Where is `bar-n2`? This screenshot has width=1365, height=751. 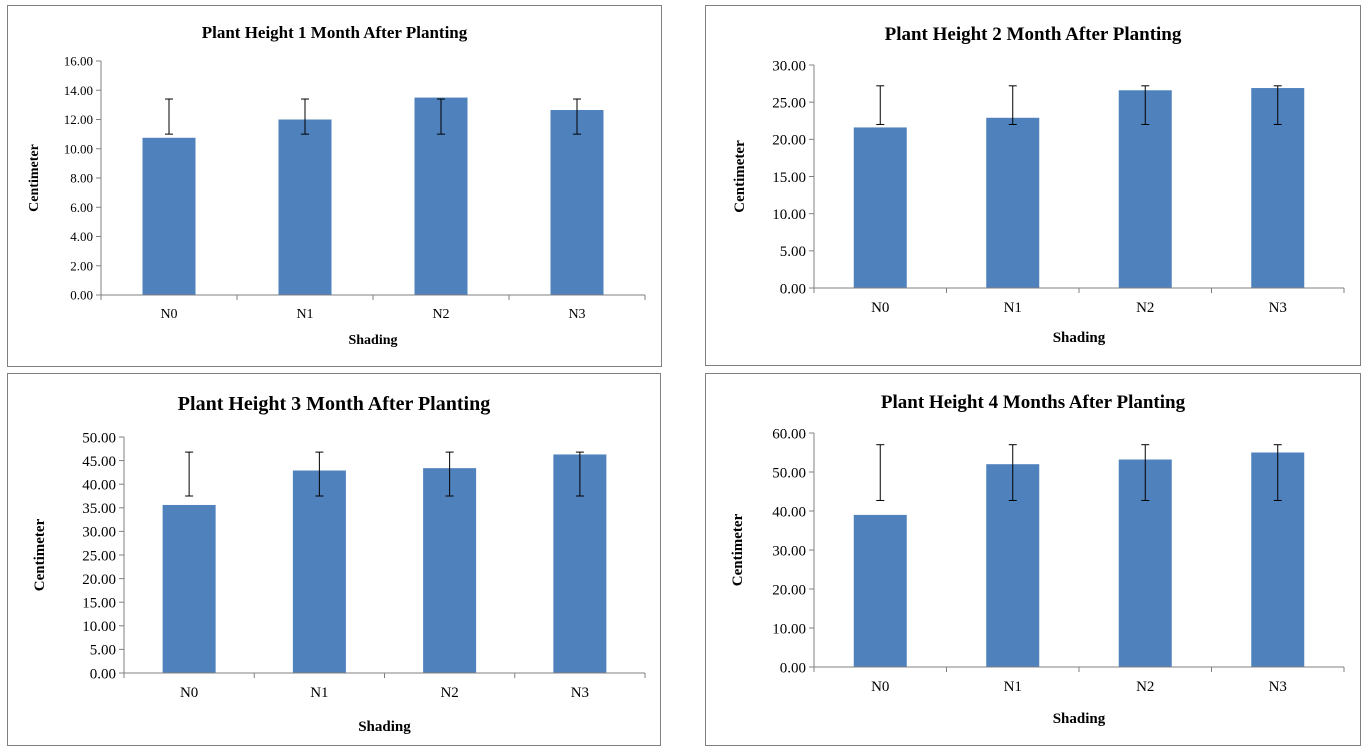
bar-n2 is located at coordinates (450, 570).